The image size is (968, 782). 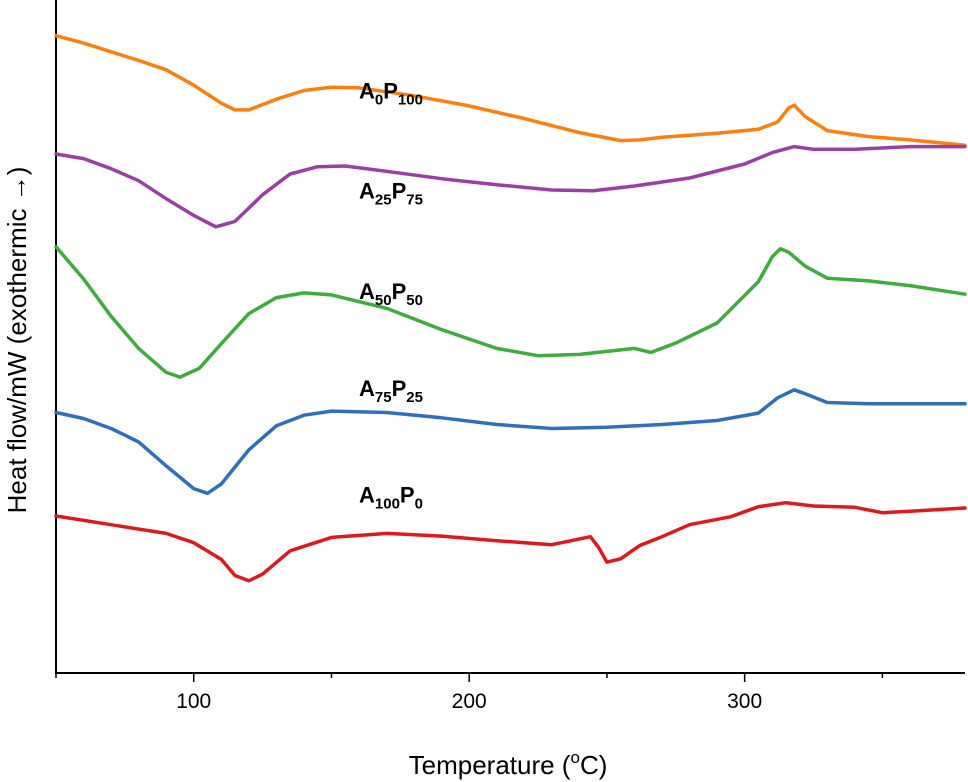 What do you see at coordinates (17, 340) in the screenshot?
I see `y-axis-title: Heat flow/mW (exothermic →)` at bounding box center [17, 340].